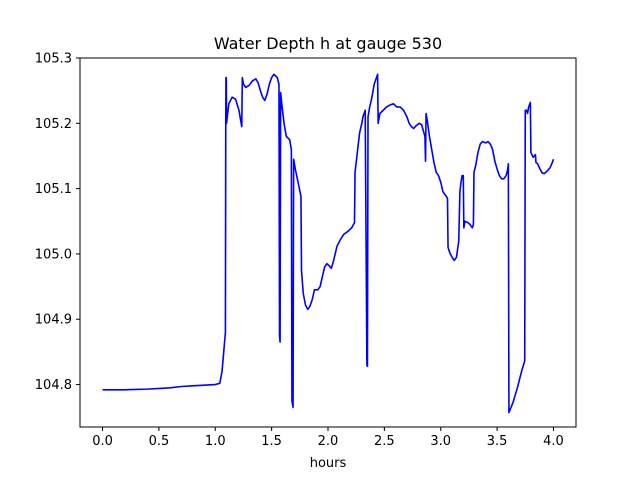 This screenshot has height=480, width=640. I want to click on x-tick-label: 0.5, so click(159, 441).